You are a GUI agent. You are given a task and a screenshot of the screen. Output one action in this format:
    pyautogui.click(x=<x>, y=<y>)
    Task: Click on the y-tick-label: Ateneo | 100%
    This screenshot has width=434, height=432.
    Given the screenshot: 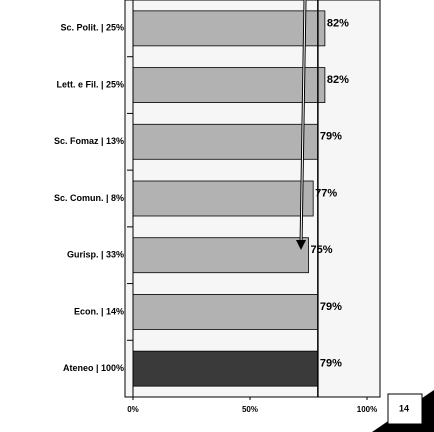 What is the action you would take?
    pyautogui.click(x=93, y=368)
    